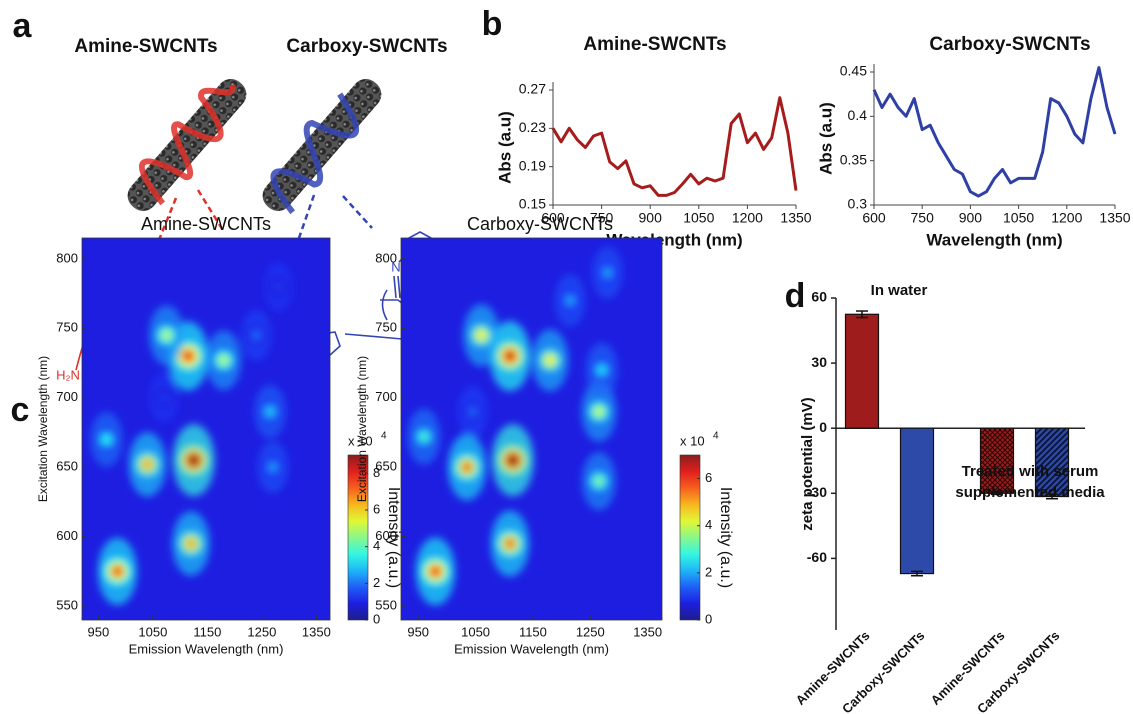  I want to click on x-tick-label: 750, so click(923, 218).